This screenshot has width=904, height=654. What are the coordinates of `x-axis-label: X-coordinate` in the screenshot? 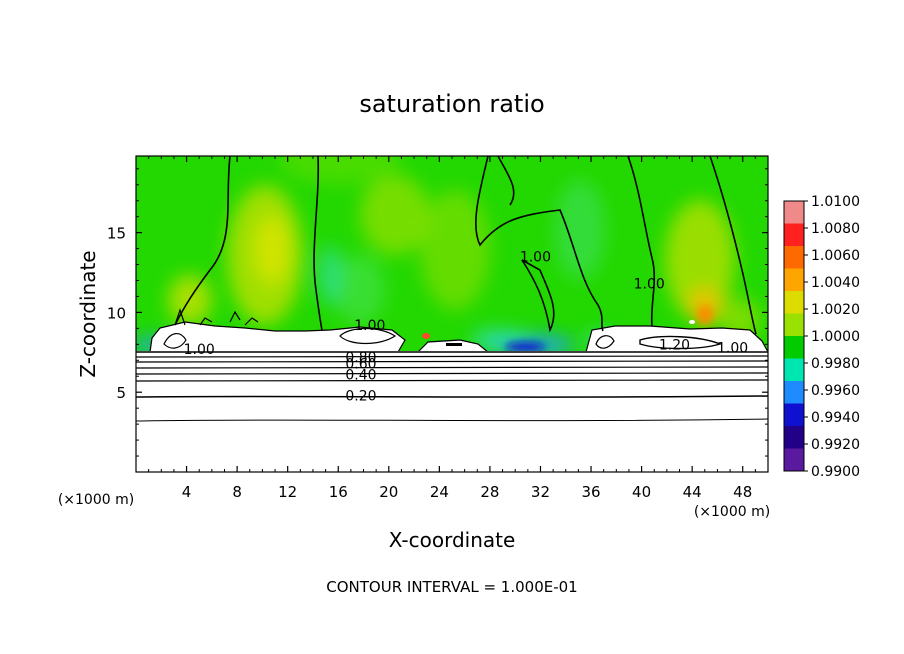 It's located at (452, 540).